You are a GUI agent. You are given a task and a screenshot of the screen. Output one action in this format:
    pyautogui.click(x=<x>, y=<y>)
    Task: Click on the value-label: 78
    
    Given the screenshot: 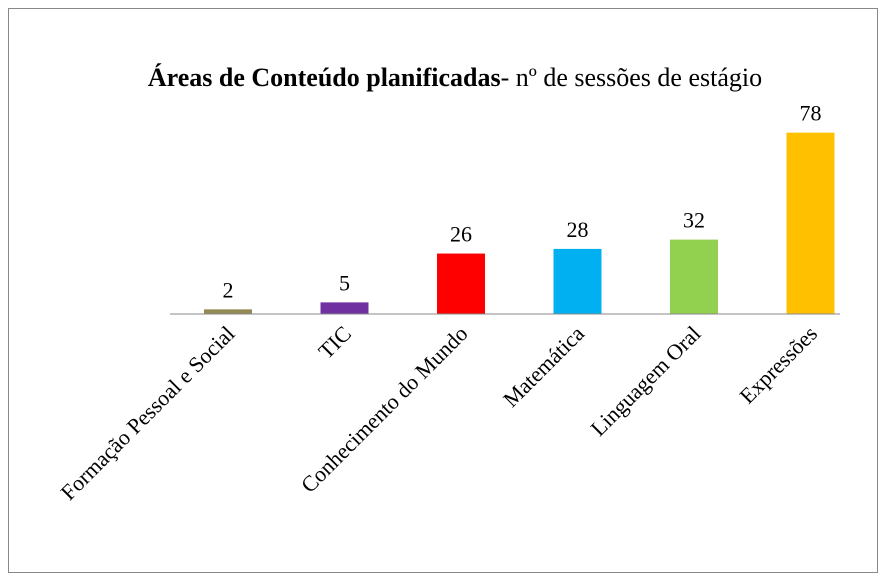 What is the action you would take?
    pyautogui.click(x=811, y=113)
    